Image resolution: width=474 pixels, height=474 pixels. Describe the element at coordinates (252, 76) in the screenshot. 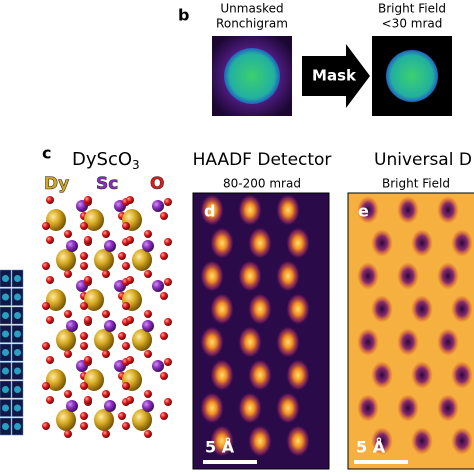

I see `bright-disk` at that location.